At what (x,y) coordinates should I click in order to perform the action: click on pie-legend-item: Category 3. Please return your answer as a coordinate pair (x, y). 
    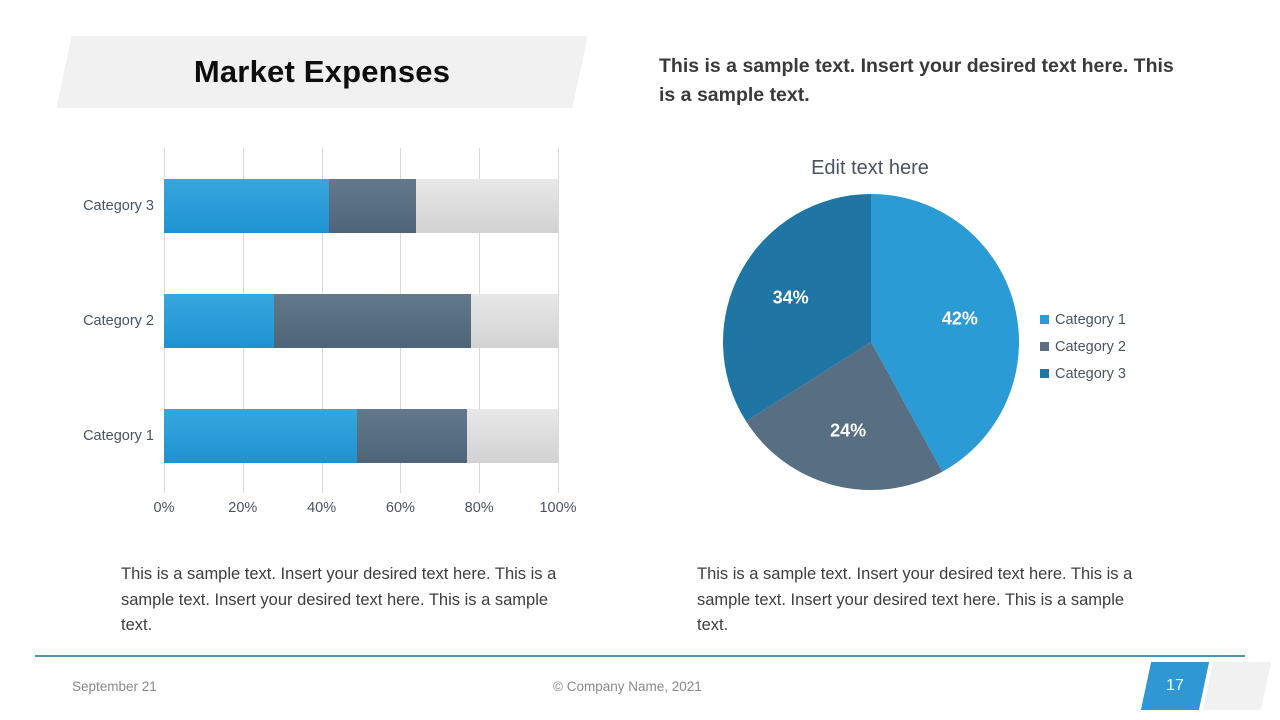
    Looking at the image, I should click on (1115, 373).